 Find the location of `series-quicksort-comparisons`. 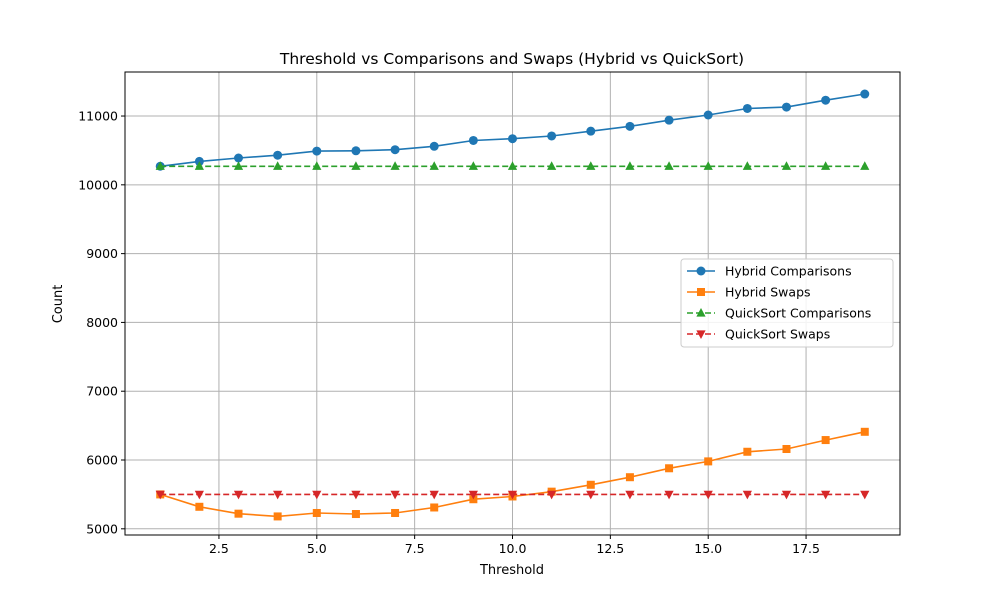

series-quicksort-comparisons is located at coordinates (512, 165).